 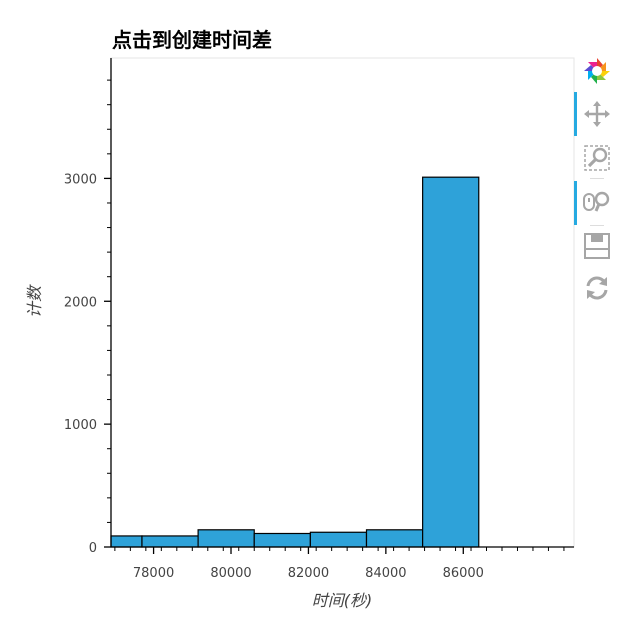 I want to click on pan-icon, so click(x=597, y=114).